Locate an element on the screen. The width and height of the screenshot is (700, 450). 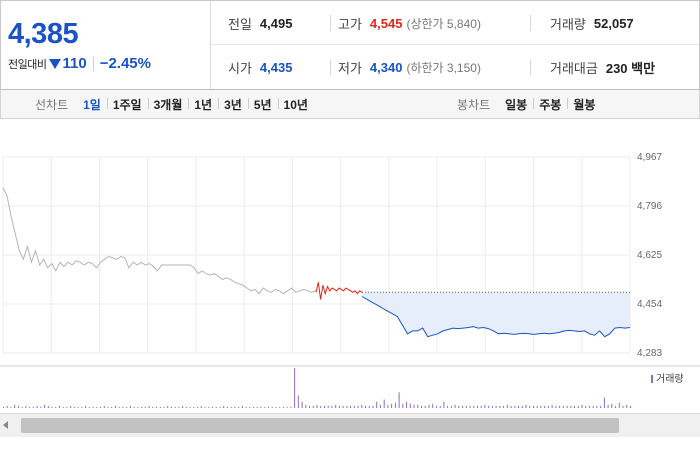
period-1w: 1주일 is located at coordinates (127, 104).